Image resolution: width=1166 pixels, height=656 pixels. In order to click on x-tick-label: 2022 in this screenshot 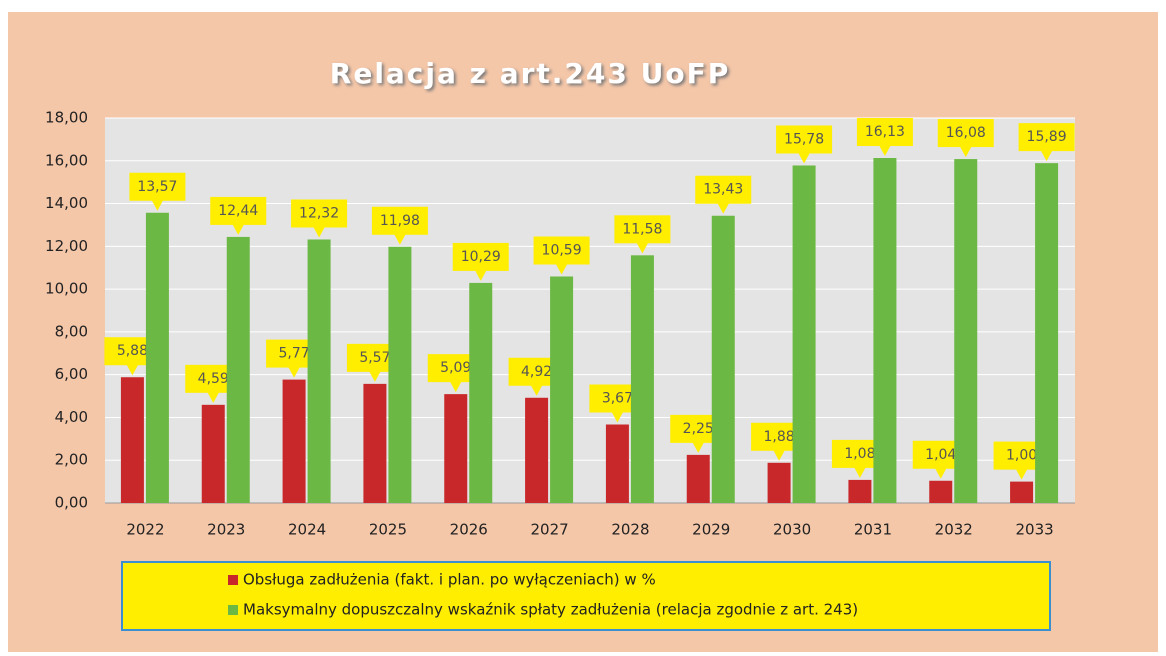, I will do `click(145, 530)`.